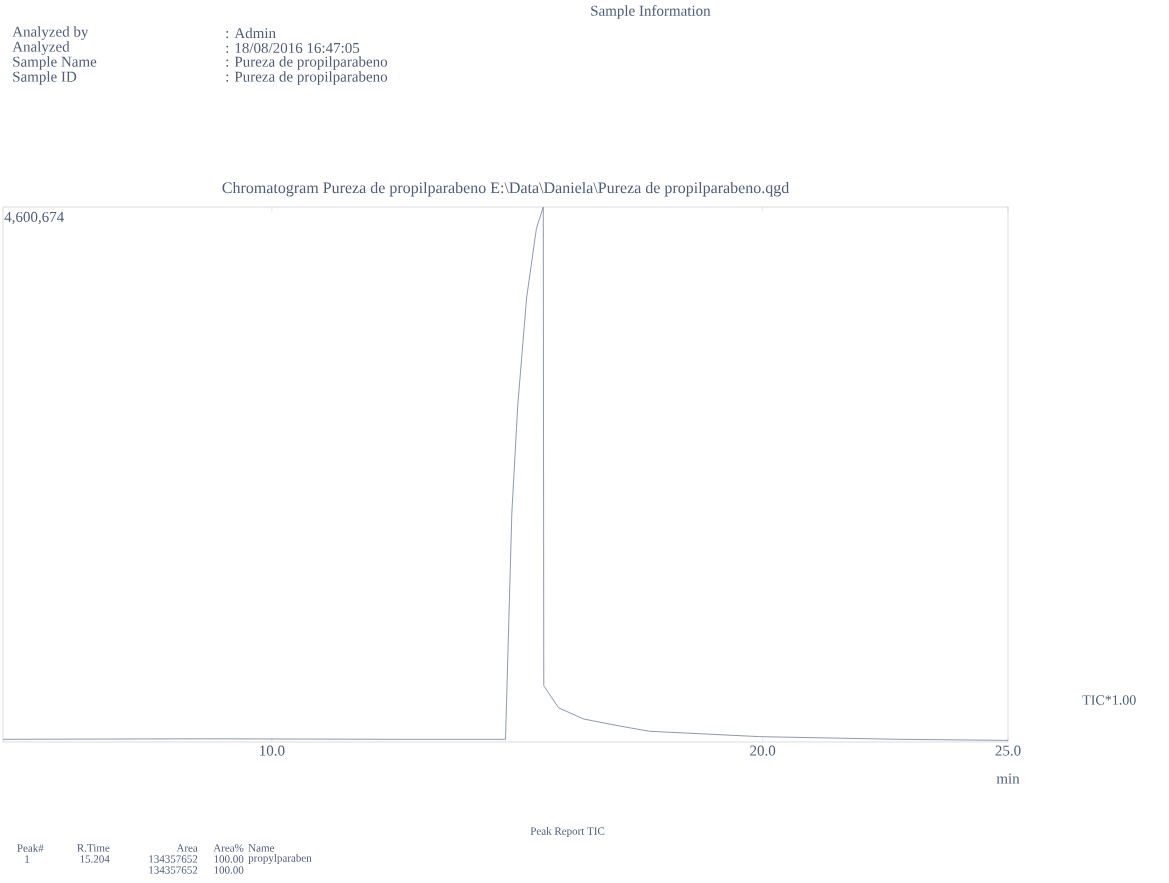  I want to click on text: Analyzed, so click(41, 48).